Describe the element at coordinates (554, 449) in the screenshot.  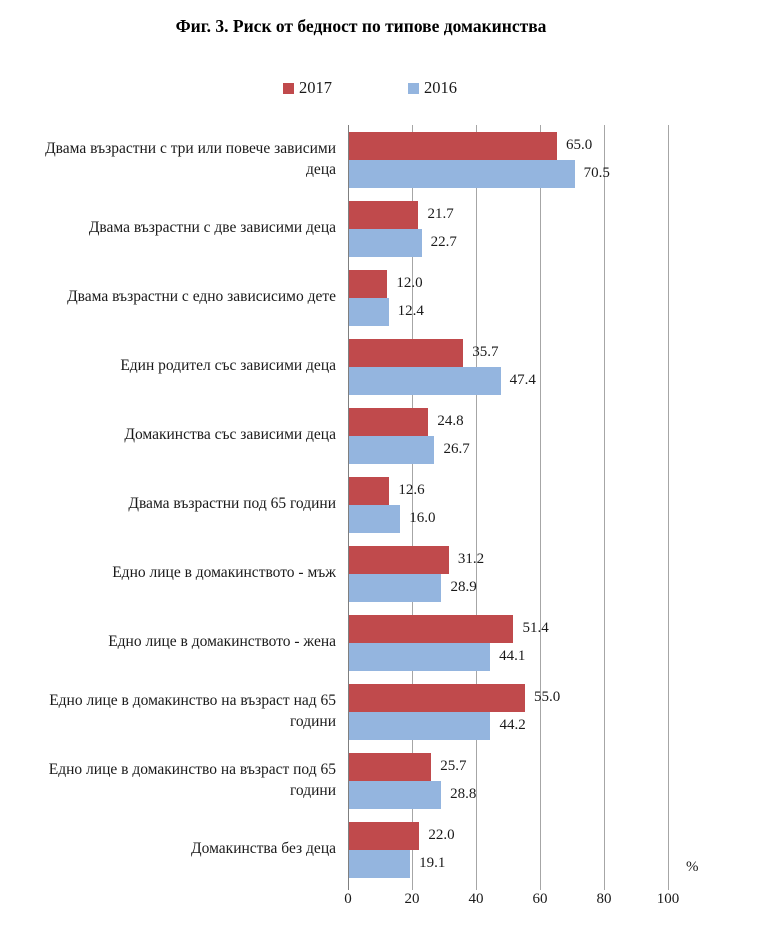
I see `bar-row-2016: 26.7` at that location.